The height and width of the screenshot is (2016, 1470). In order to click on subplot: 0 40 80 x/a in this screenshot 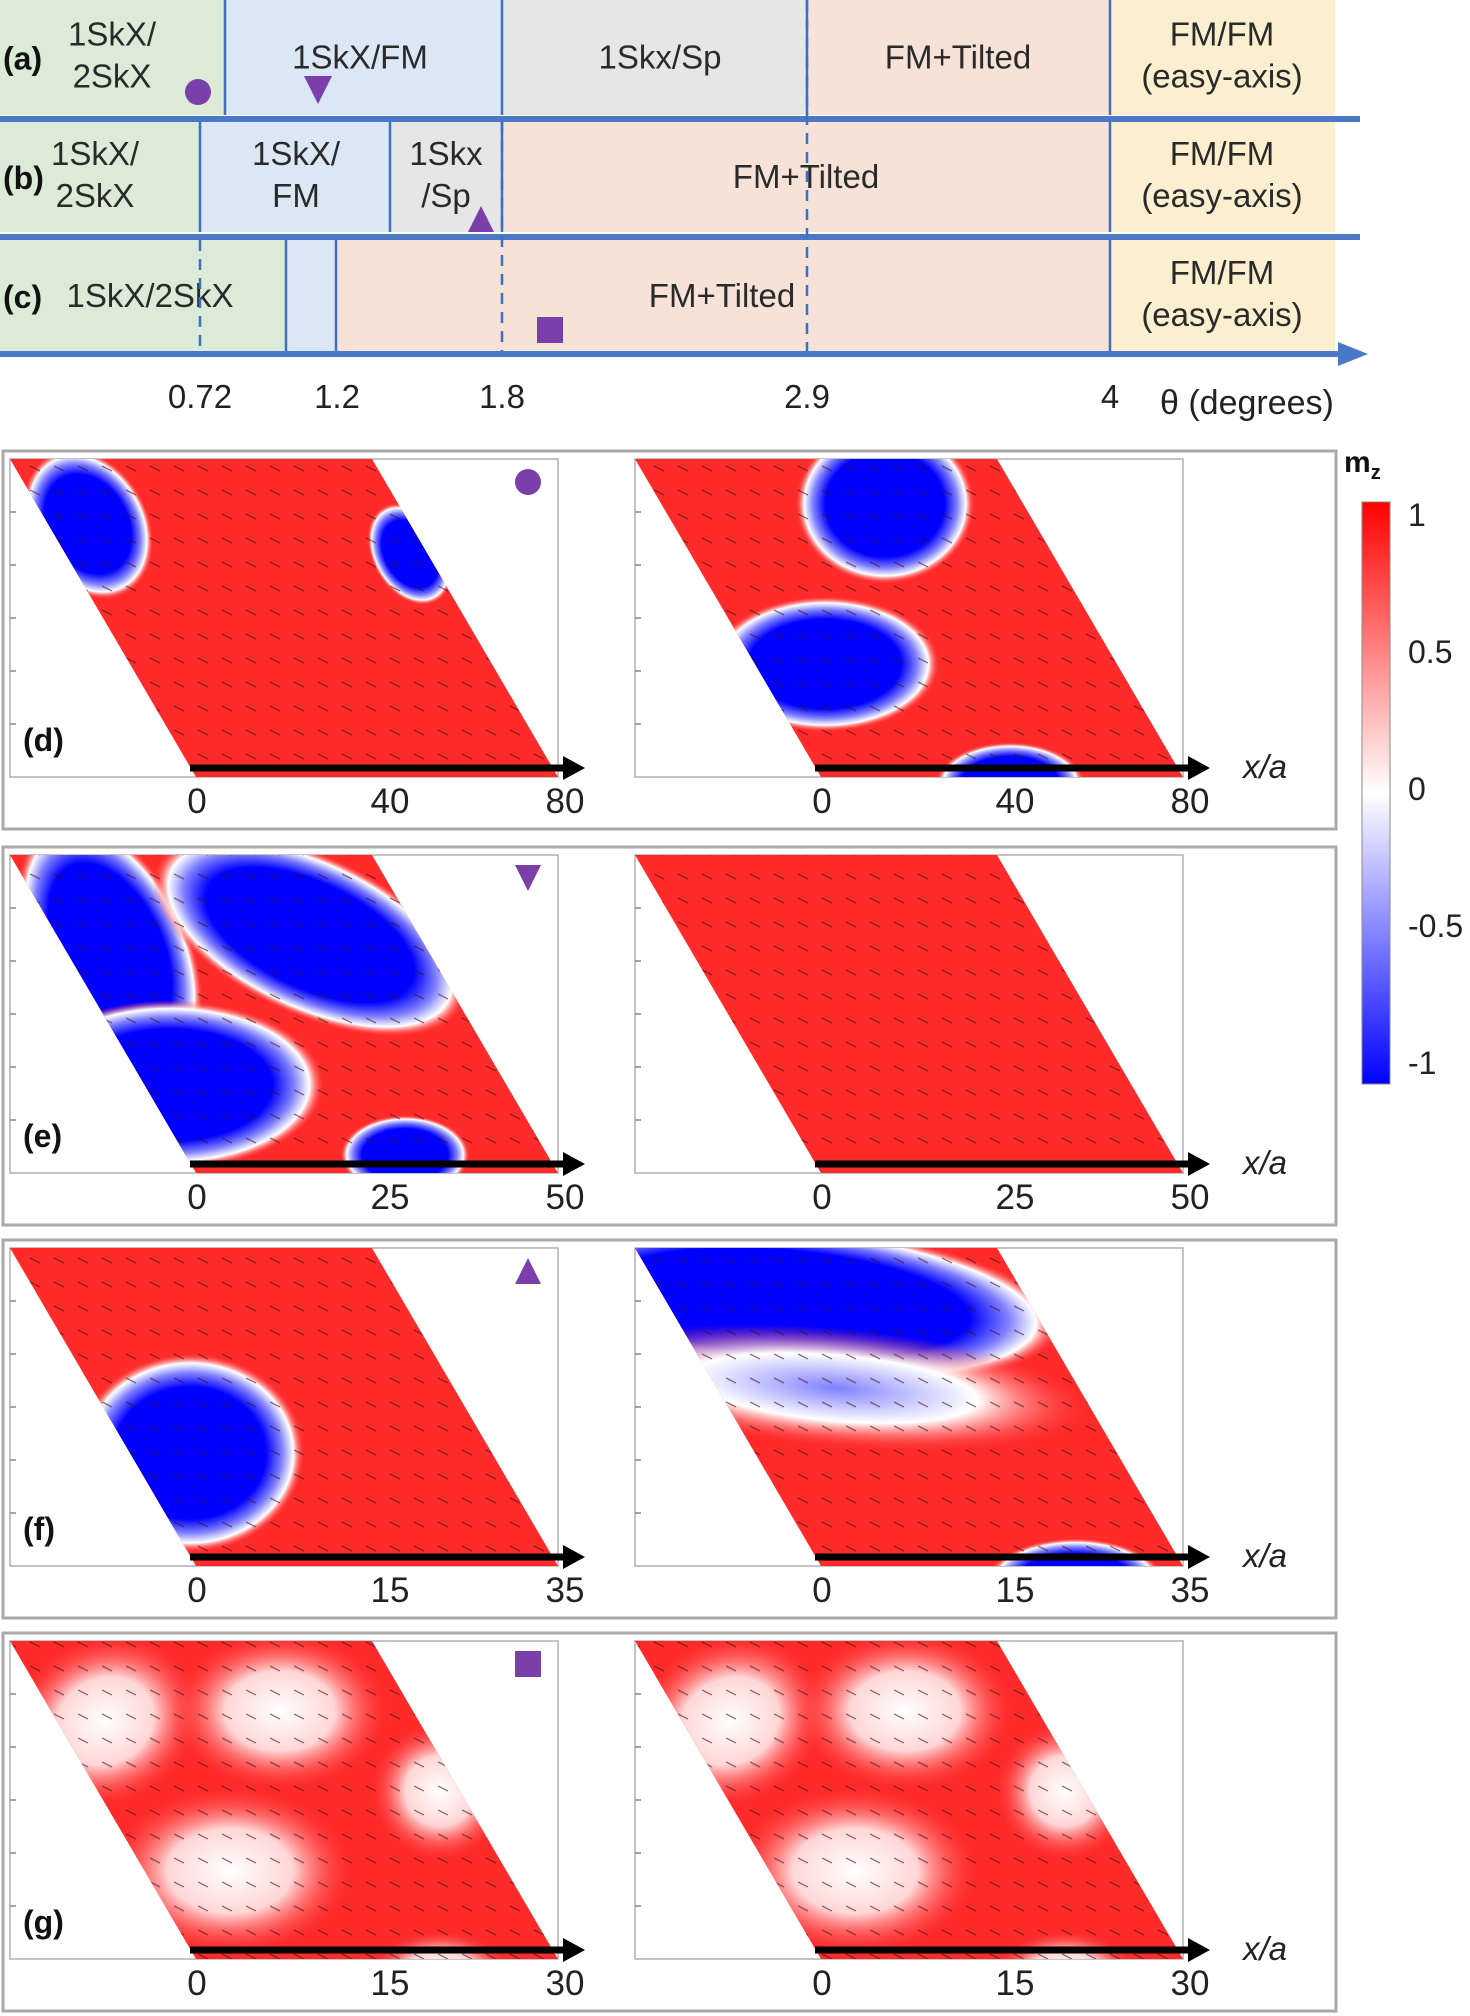, I will do `click(960, 639)`.